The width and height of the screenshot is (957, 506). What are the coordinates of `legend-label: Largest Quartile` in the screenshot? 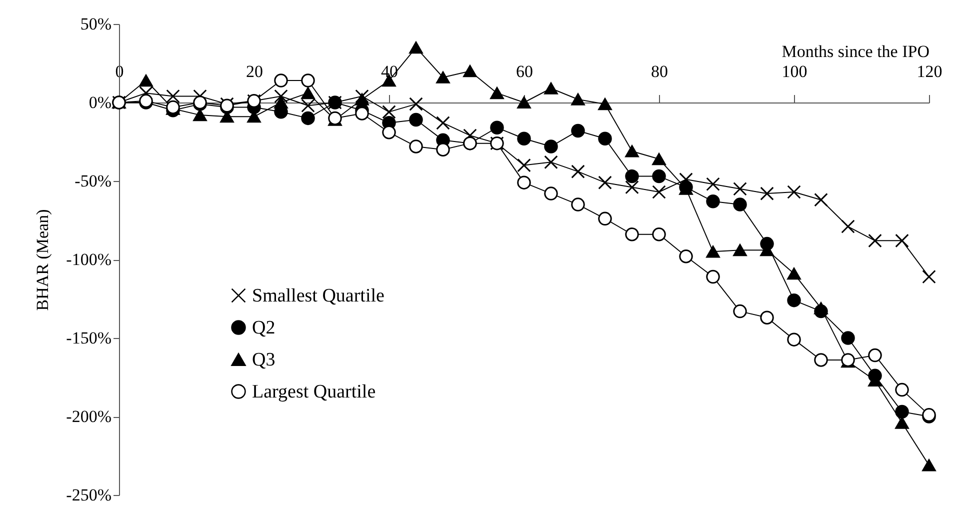 It's located at (314, 392).